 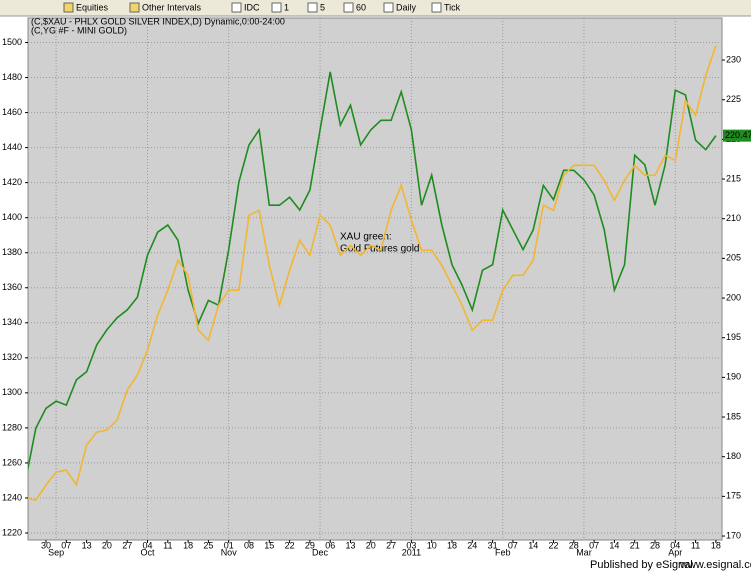 I want to click on month-label: Dec, so click(x=320, y=552).